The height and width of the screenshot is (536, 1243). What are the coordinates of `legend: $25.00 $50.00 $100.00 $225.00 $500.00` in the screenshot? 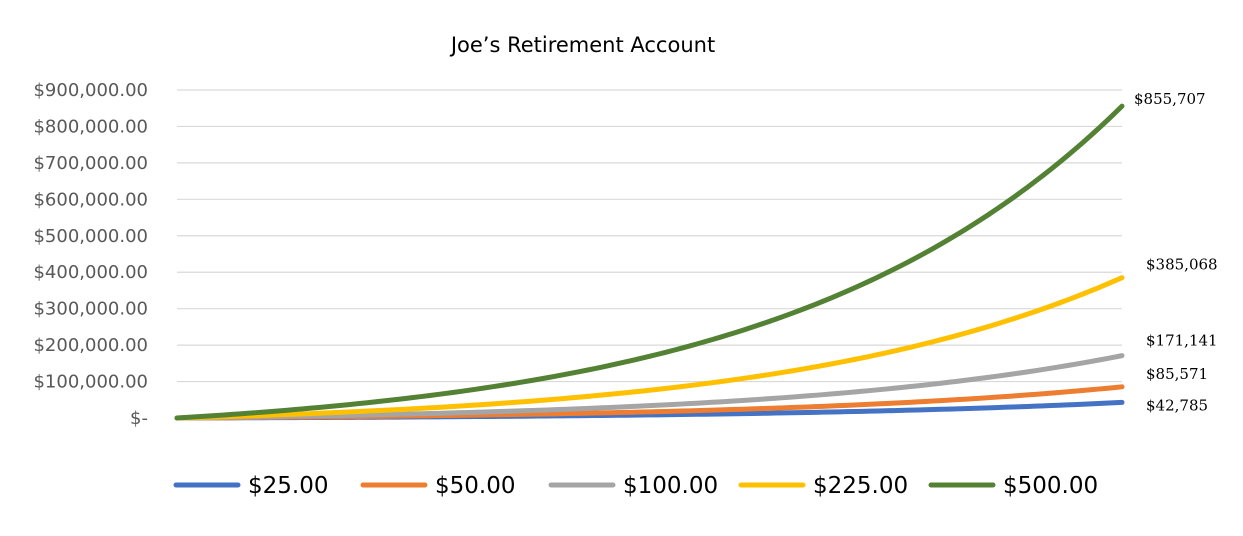 It's located at (635, 486).